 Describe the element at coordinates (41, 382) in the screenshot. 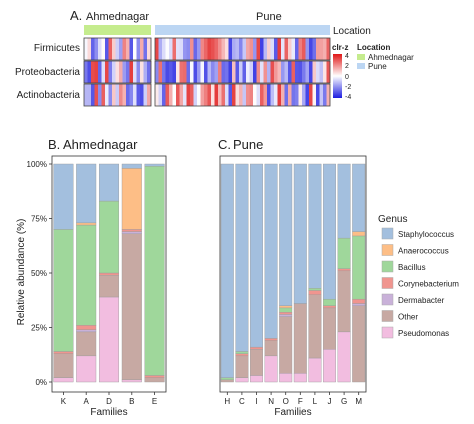

I see `y-tick-label: 0%` at that location.